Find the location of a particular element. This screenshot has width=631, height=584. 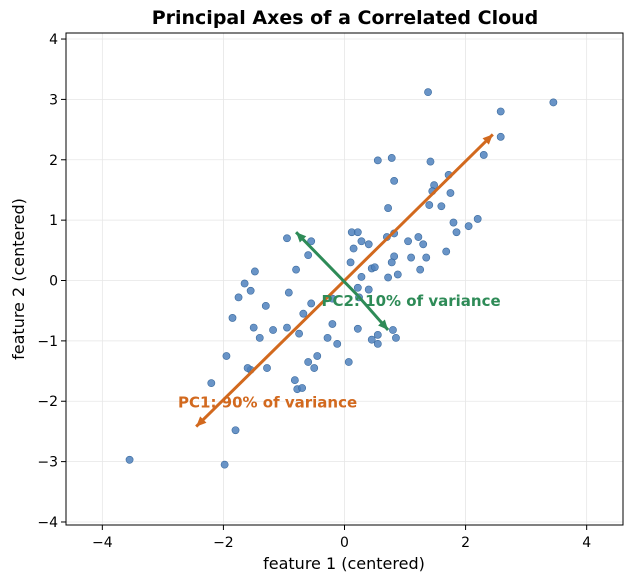

pc2-arrow-shaft is located at coordinates (326, 264).